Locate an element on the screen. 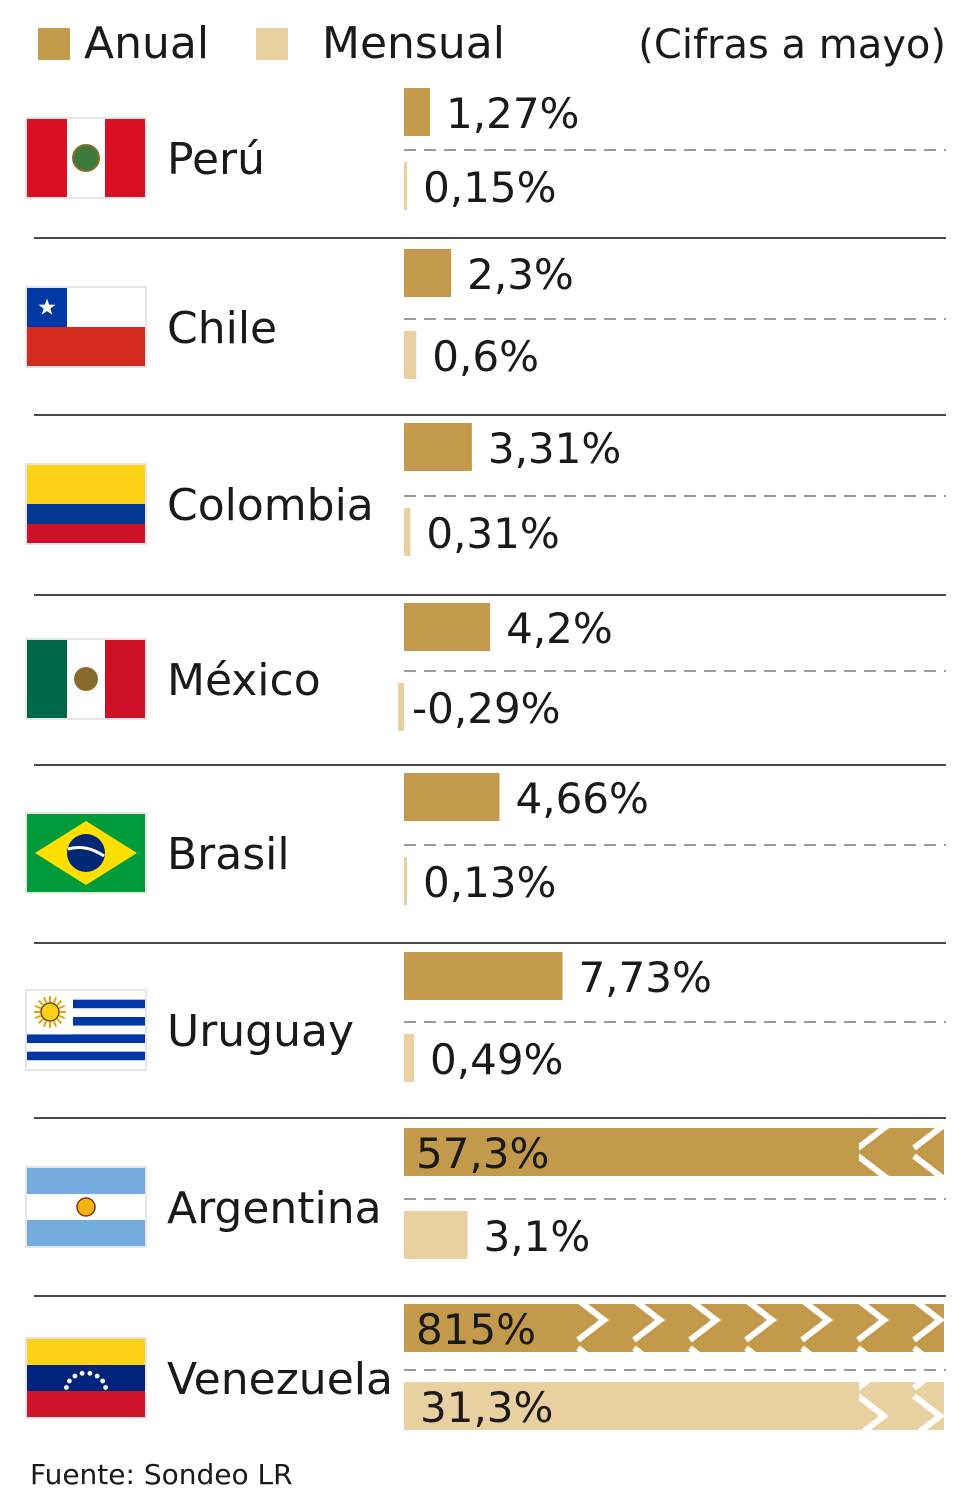  value-label-anual: 3,31% is located at coordinates (554, 448).